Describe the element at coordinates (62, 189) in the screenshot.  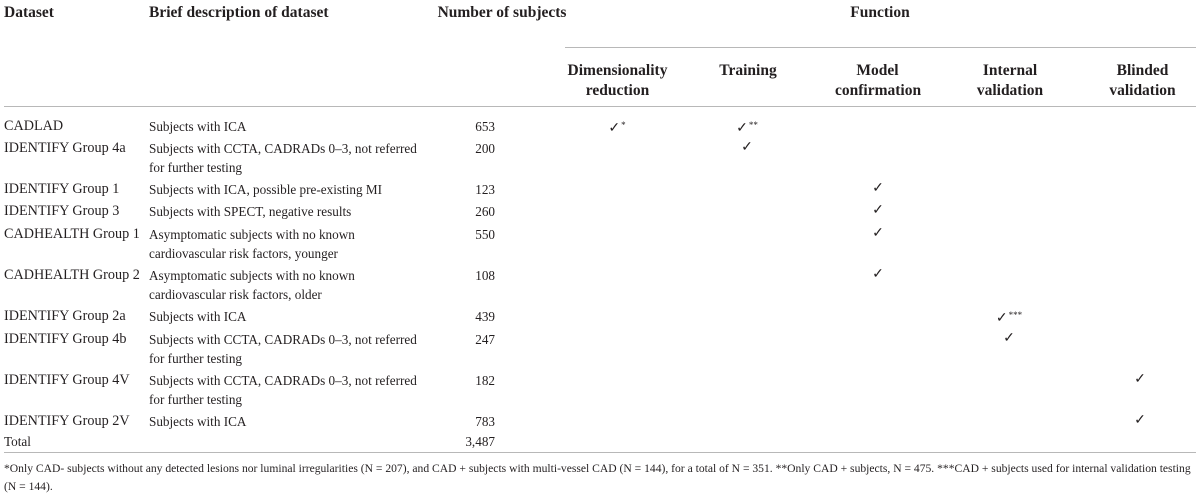
I see `table-row-dataset: IDENTIFY Group 1` at that location.